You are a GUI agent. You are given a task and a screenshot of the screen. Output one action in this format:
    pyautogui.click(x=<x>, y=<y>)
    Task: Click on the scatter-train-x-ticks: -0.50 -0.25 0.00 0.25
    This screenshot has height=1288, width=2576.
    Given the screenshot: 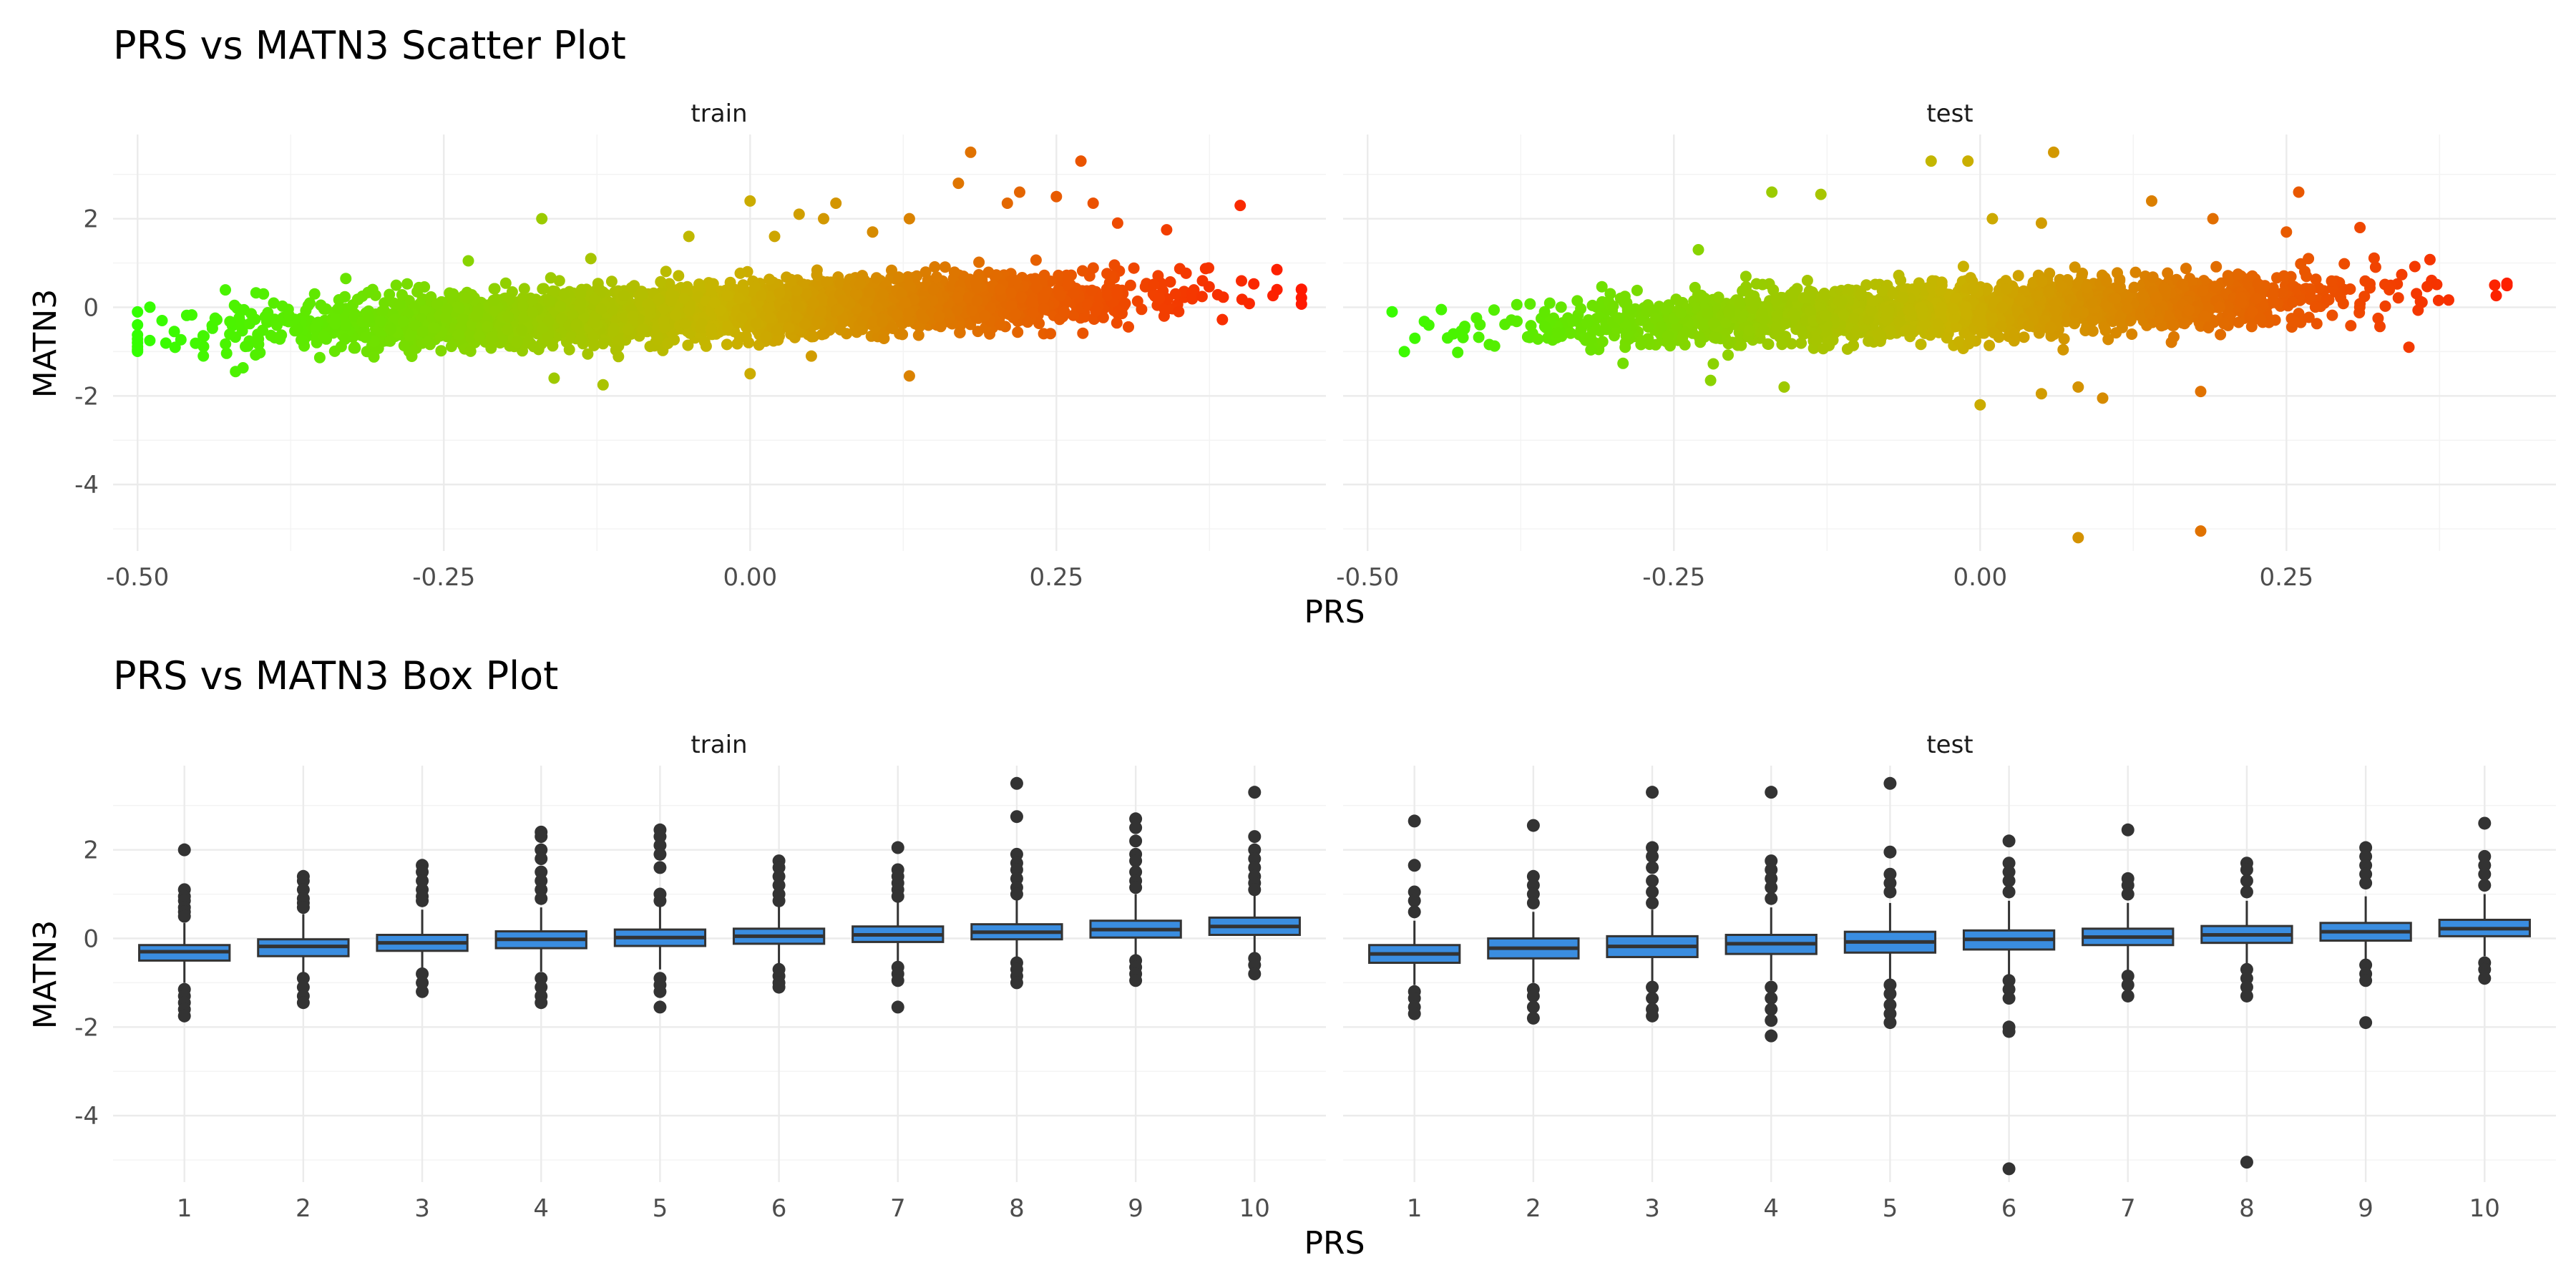 What is the action you would take?
    pyautogui.click(x=594, y=577)
    